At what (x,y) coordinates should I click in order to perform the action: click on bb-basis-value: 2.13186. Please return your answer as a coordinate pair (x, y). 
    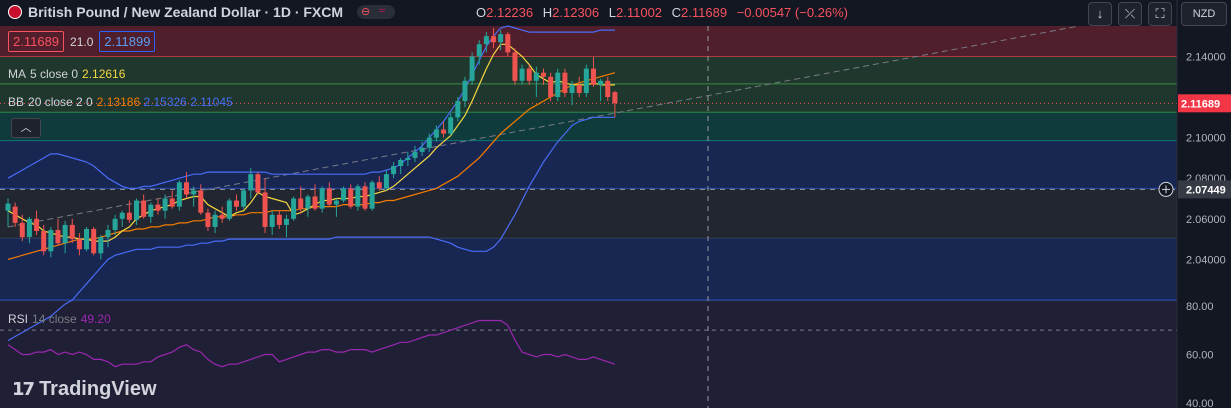
    Looking at the image, I should click on (118, 102).